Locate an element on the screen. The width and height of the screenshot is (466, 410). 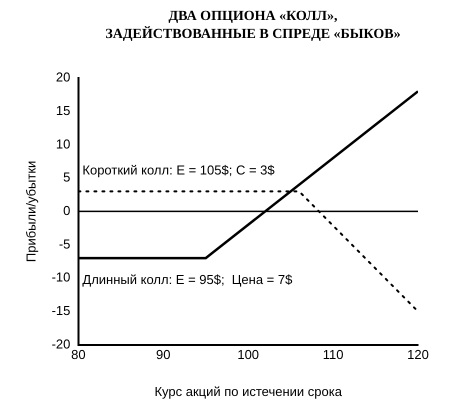
y-tick-label: -5 is located at coordinates (64, 244).